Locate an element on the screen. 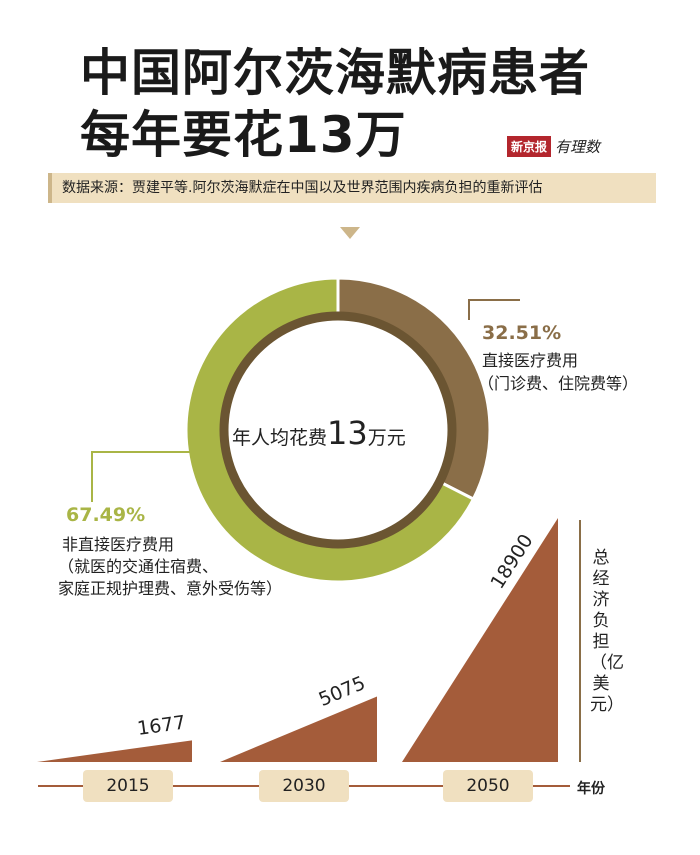  center-prefix: 年人均花费 is located at coordinates (280, 438).